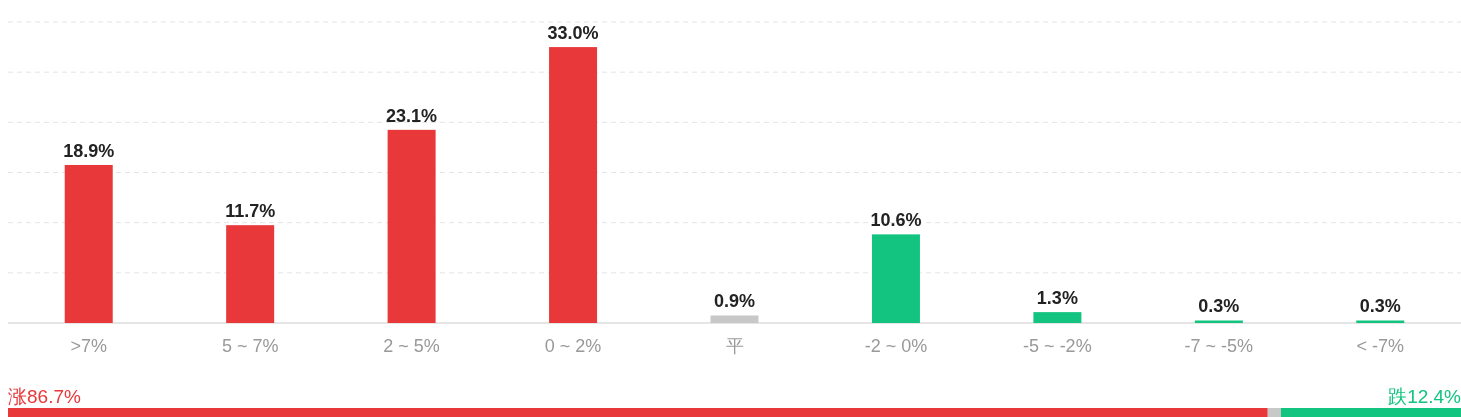 The width and height of the screenshot is (1461, 417). I want to click on x-tick-label: 2 ~ 5%, so click(411, 346).